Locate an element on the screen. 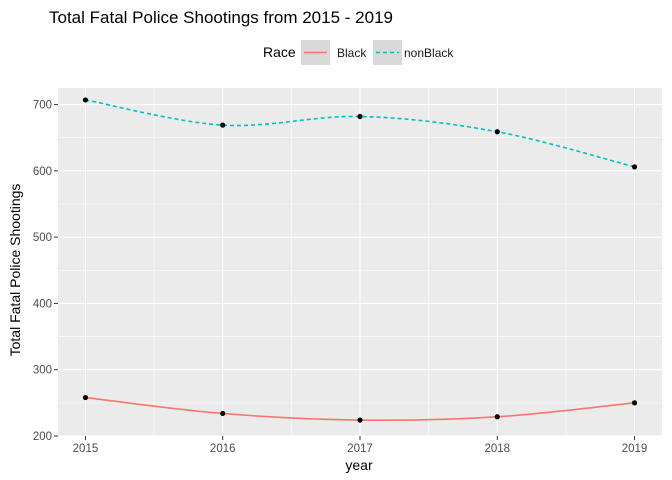  y-axis: 200 300 400 500 600 700 is located at coordinates (45, 271).